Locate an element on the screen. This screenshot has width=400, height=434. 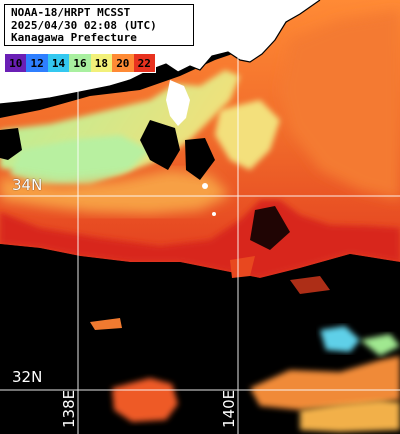
scale-cell-18: 18 is located at coordinates (101, 63).